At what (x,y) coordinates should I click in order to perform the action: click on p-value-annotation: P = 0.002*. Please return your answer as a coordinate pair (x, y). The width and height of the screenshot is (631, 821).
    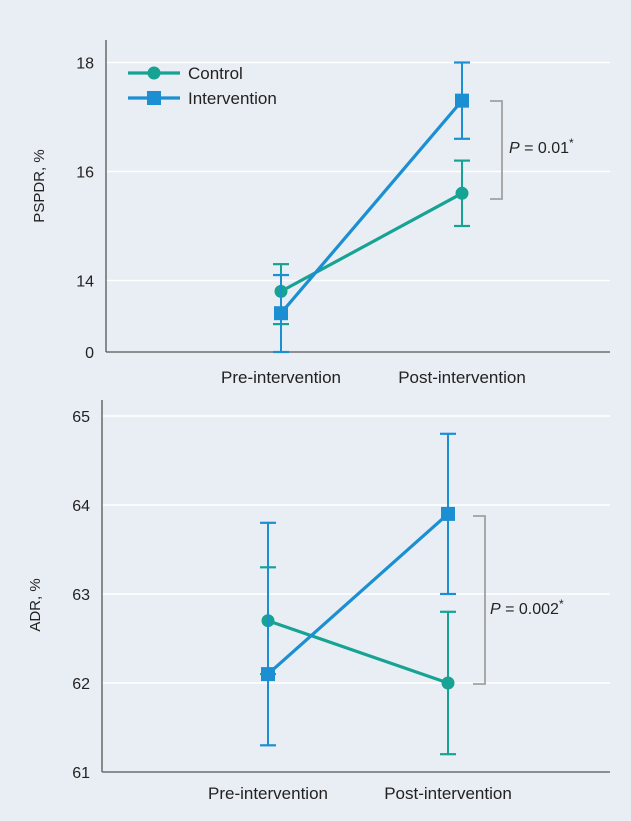
    Looking at the image, I should click on (527, 607).